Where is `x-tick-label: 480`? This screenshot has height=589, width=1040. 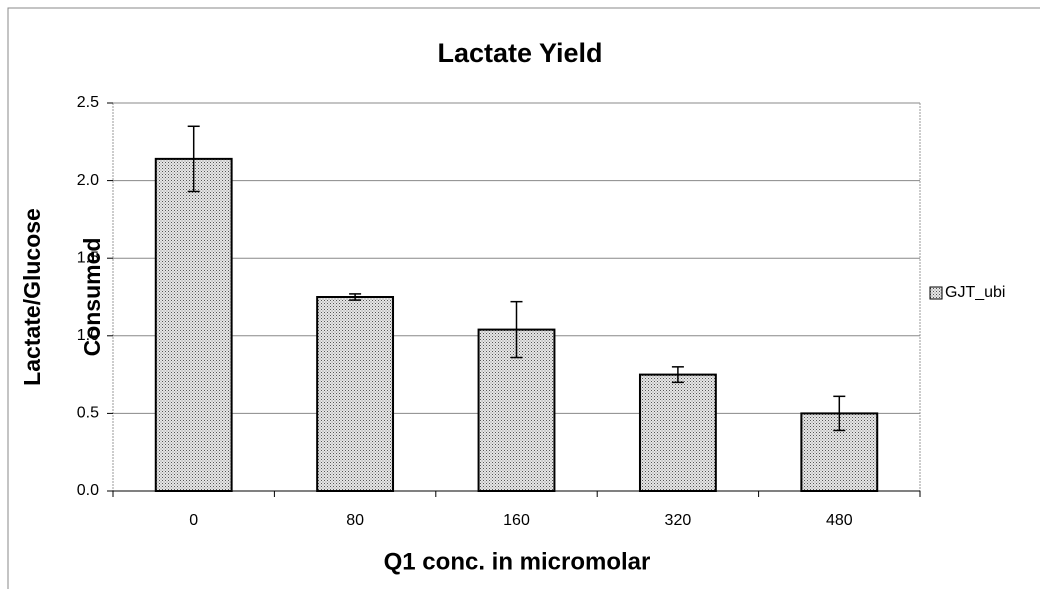
x-tick-label: 480 is located at coordinates (839, 520).